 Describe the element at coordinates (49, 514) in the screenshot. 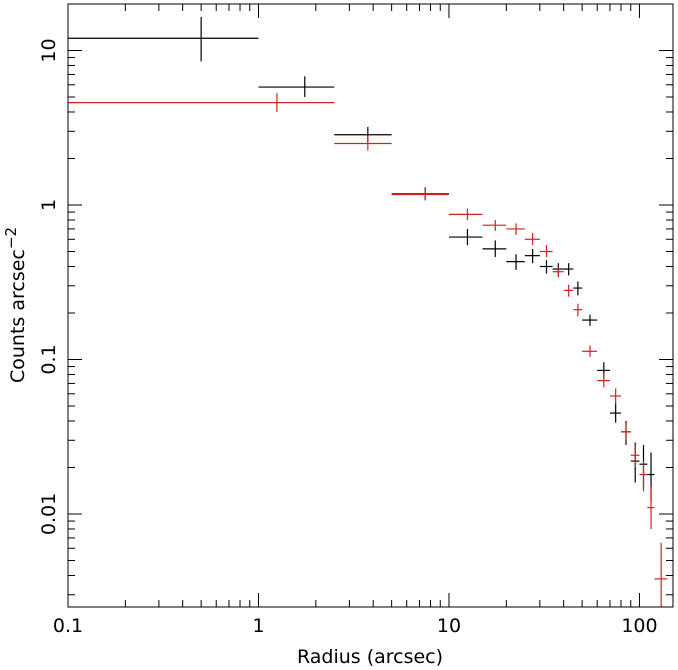

I see `y-tick-label: 0.01` at that location.